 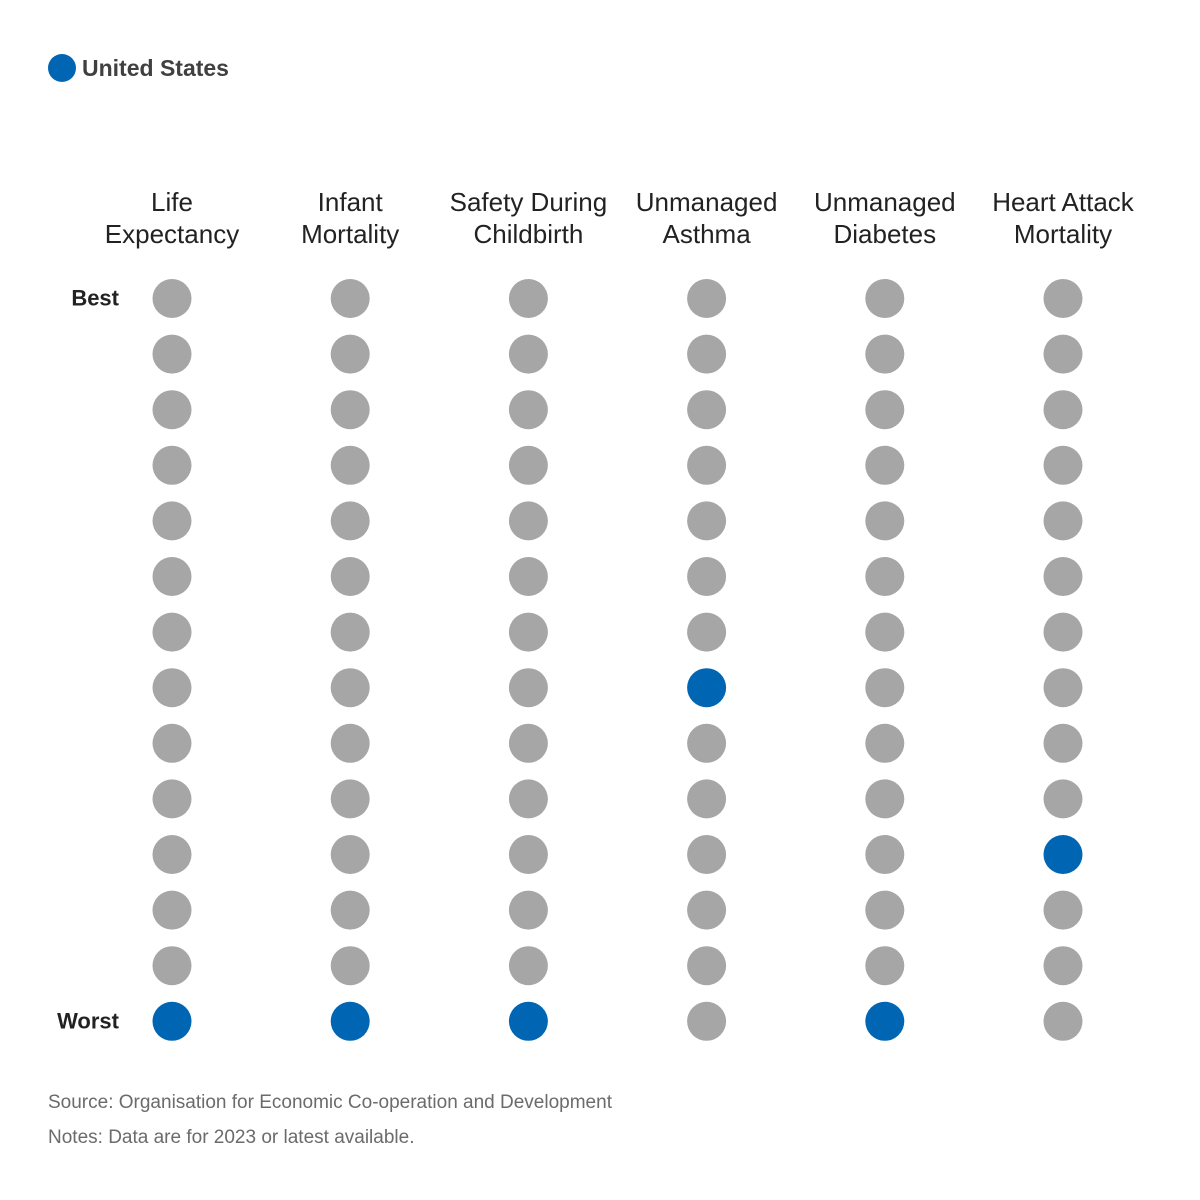 What do you see at coordinates (350, 234) in the screenshot?
I see `column-label-infant-mortality: Mortality` at bounding box center [350, 234].